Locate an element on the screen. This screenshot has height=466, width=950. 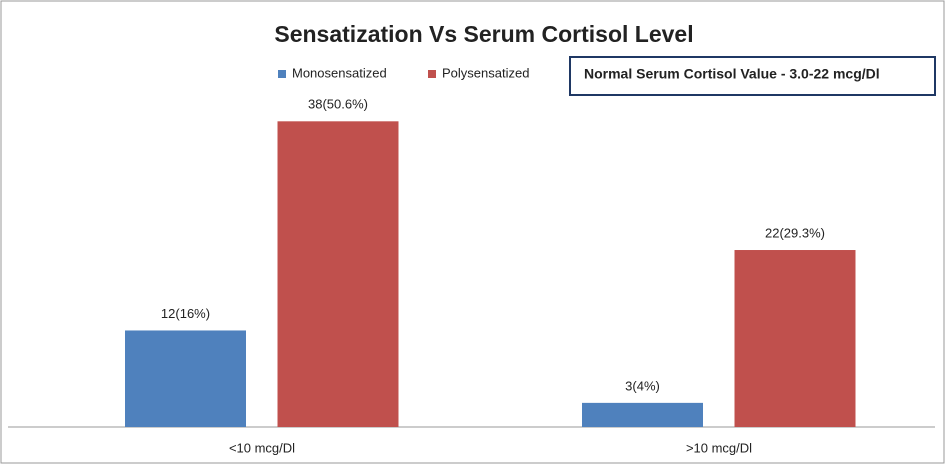
x-tick-label: >10 mcg/Dl is located at coordinates (719, 447).